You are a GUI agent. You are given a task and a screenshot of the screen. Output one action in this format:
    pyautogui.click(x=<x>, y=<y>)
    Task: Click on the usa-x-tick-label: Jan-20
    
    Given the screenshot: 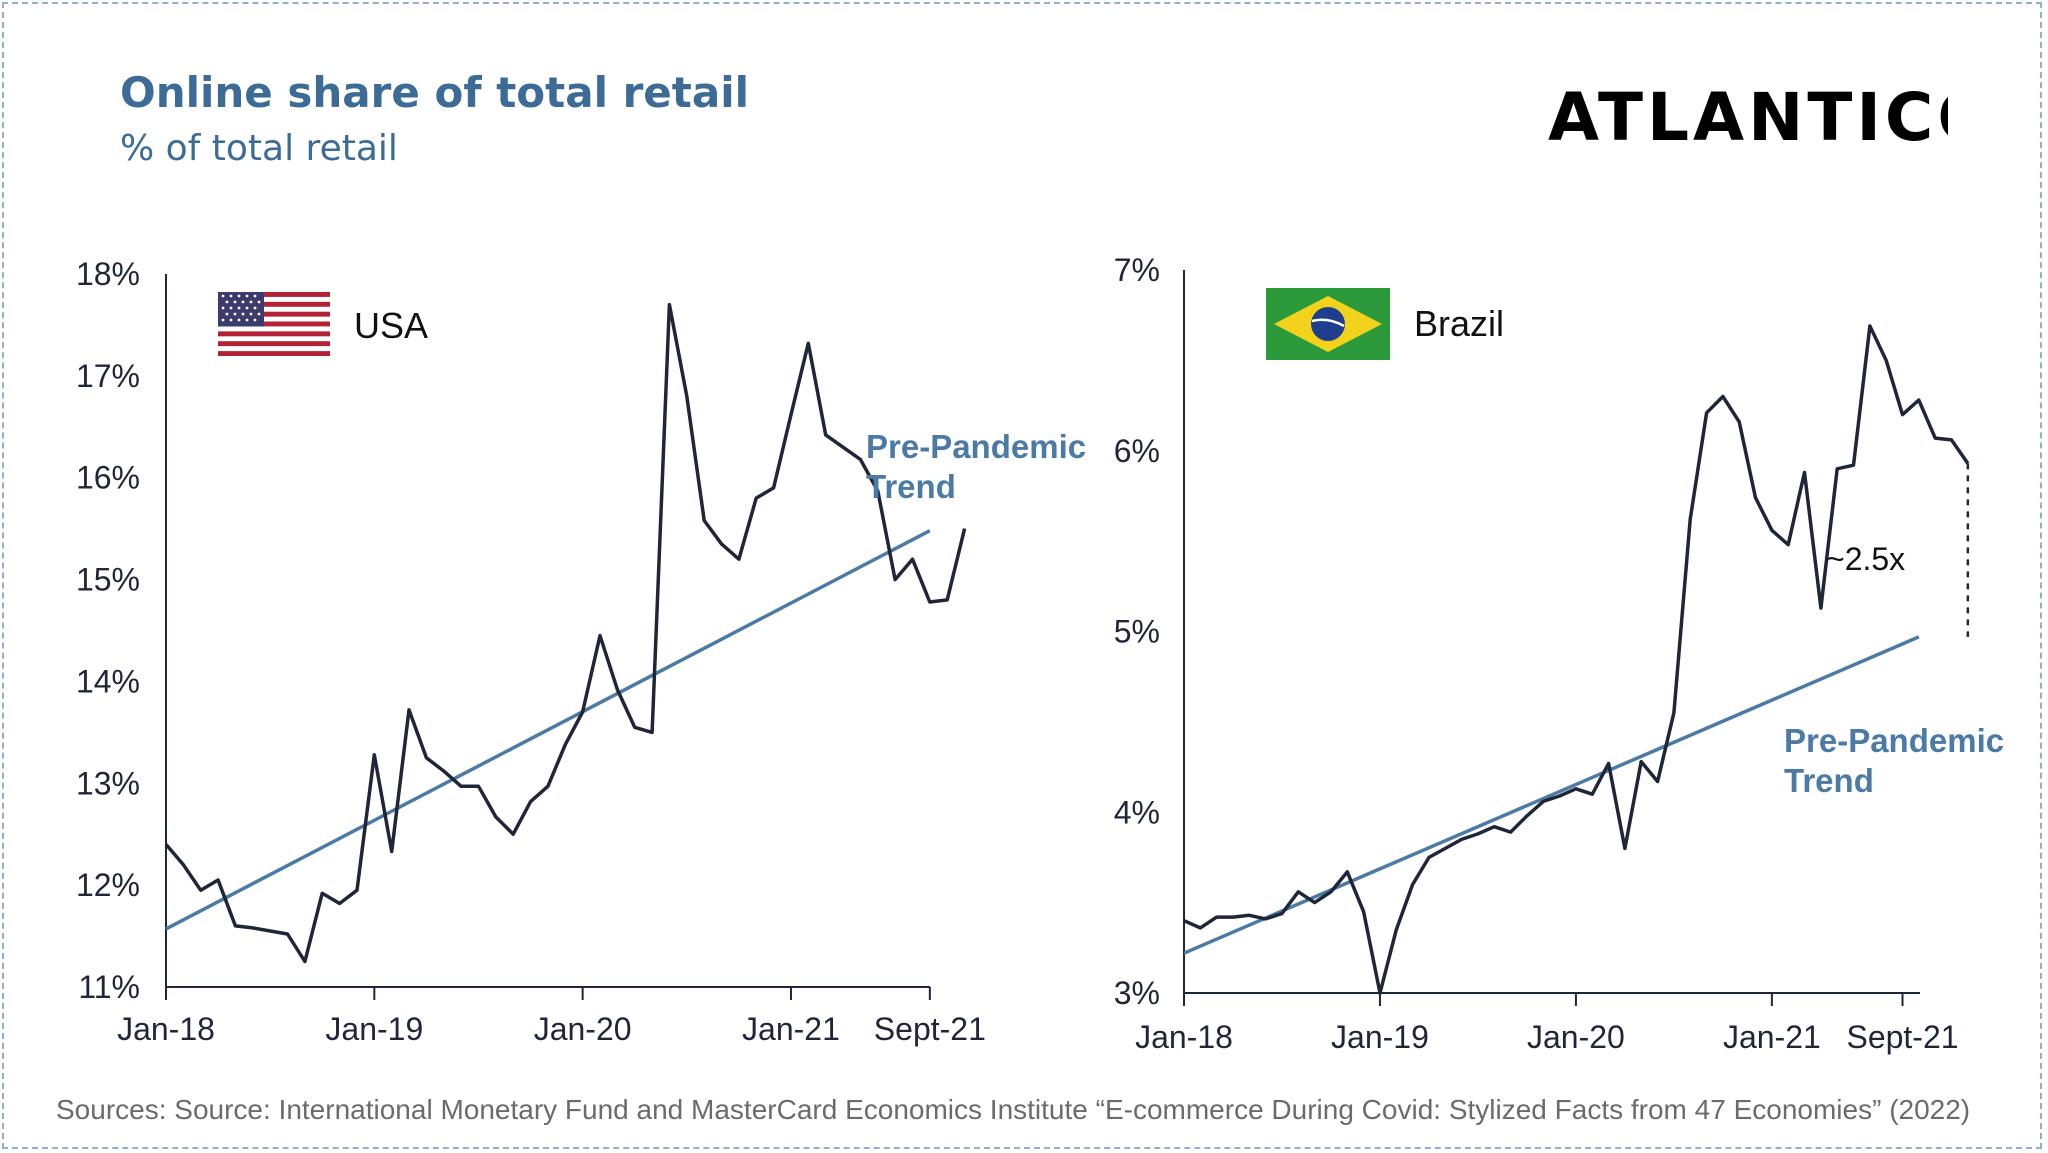 What is the action you would take?
    pyautogui.click(x=583, y=1029)
    